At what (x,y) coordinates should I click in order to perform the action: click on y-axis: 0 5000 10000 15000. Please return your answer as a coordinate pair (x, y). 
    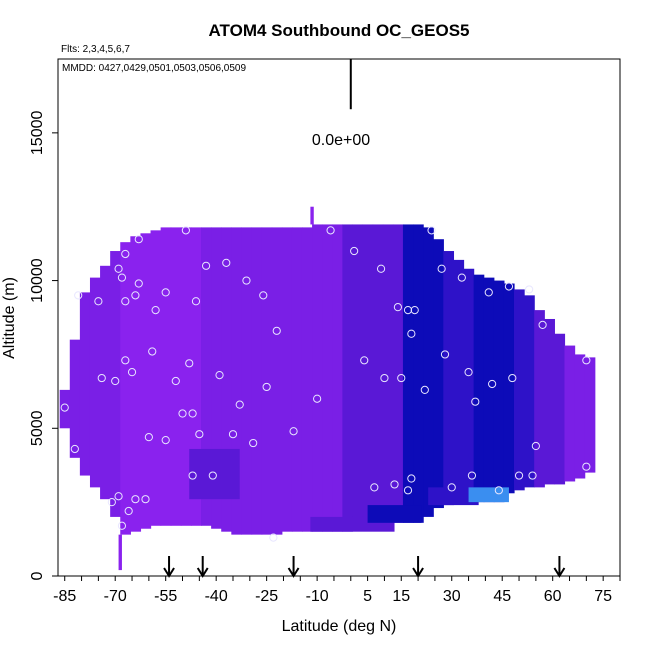
    Looking at the image, I should click on (43, 345).